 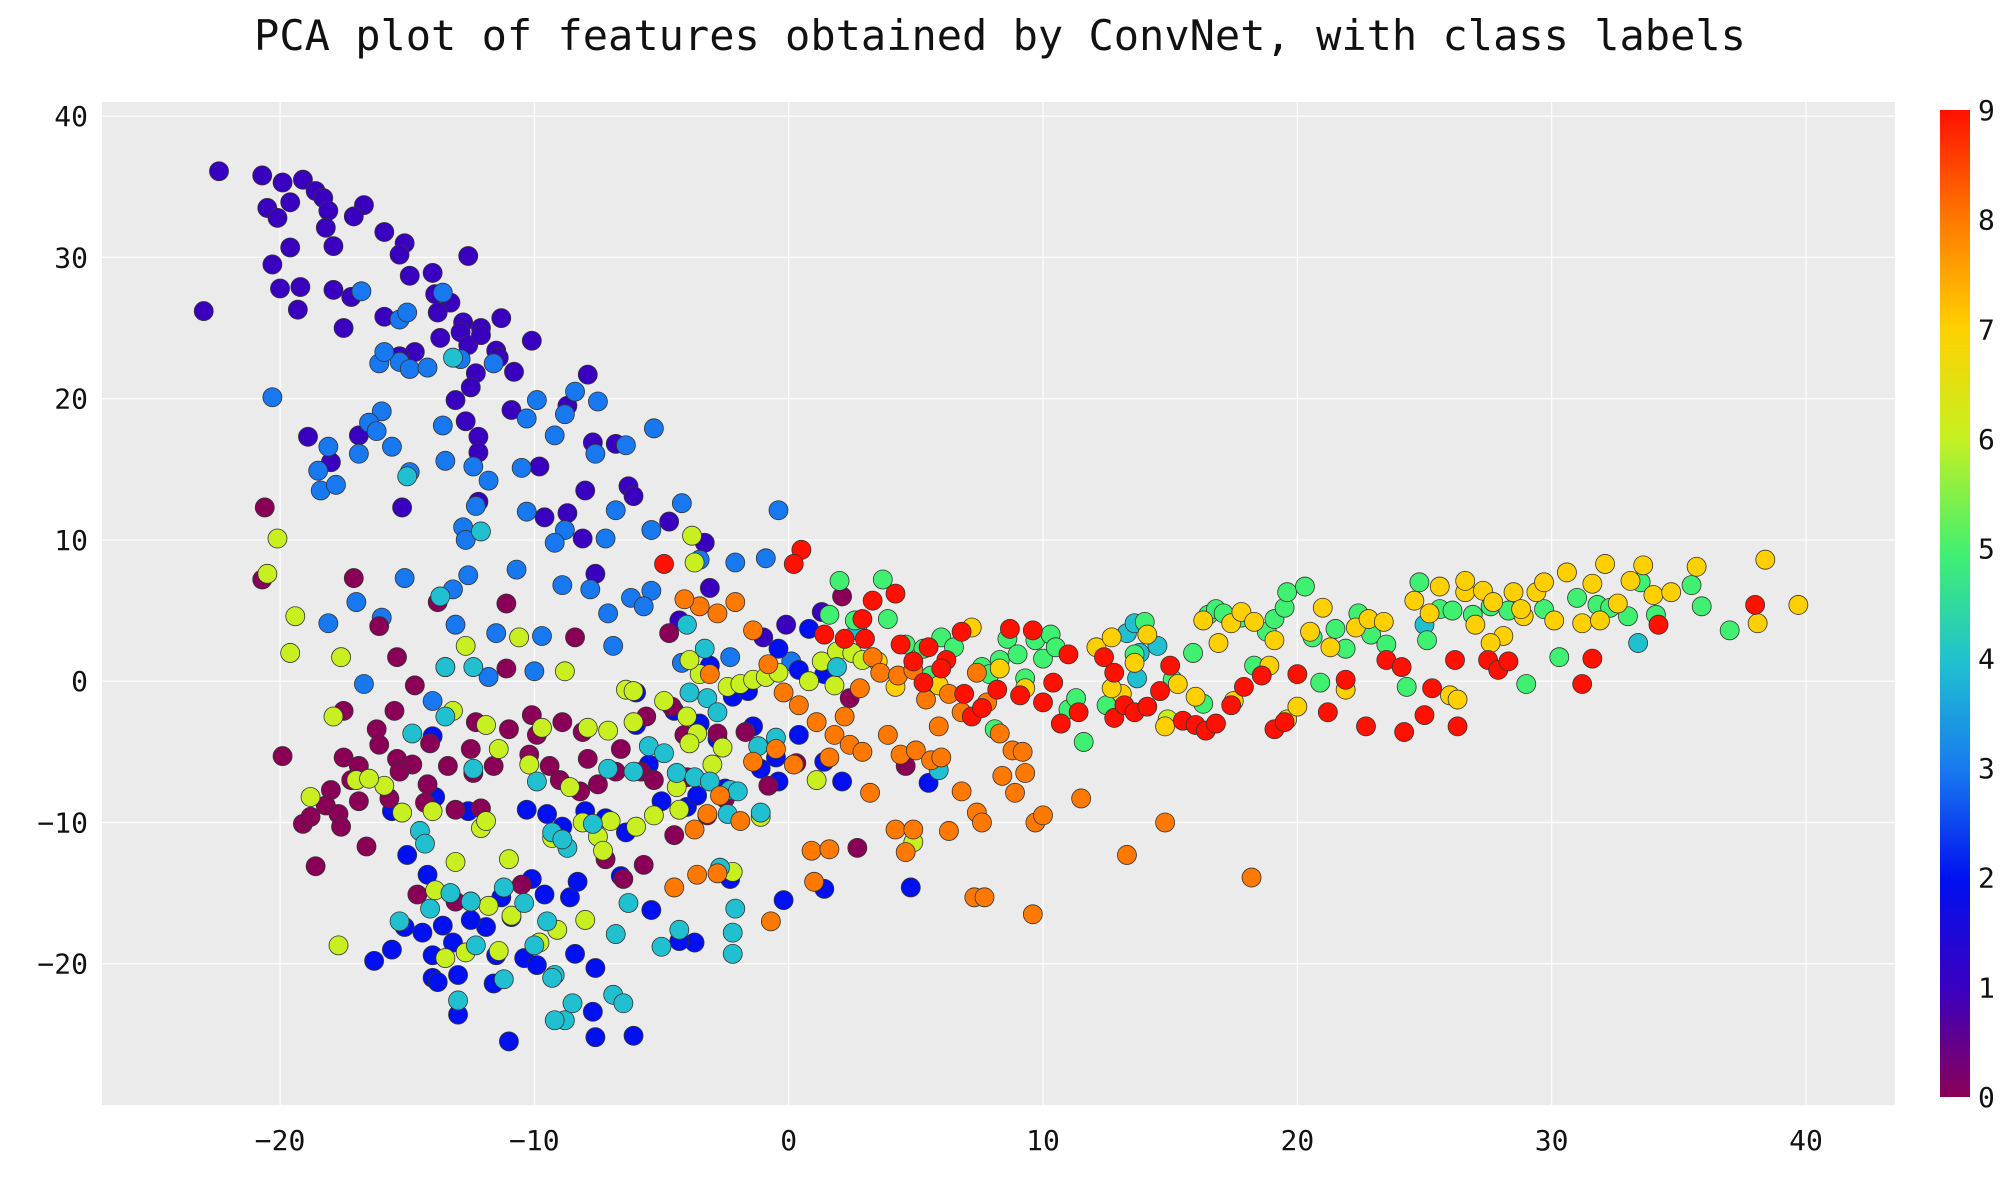 What do you see at coordinates (1986, 329) in the screenshot?
I see `colorbar-tick-label: 7` at bounding box center [1986, 329].